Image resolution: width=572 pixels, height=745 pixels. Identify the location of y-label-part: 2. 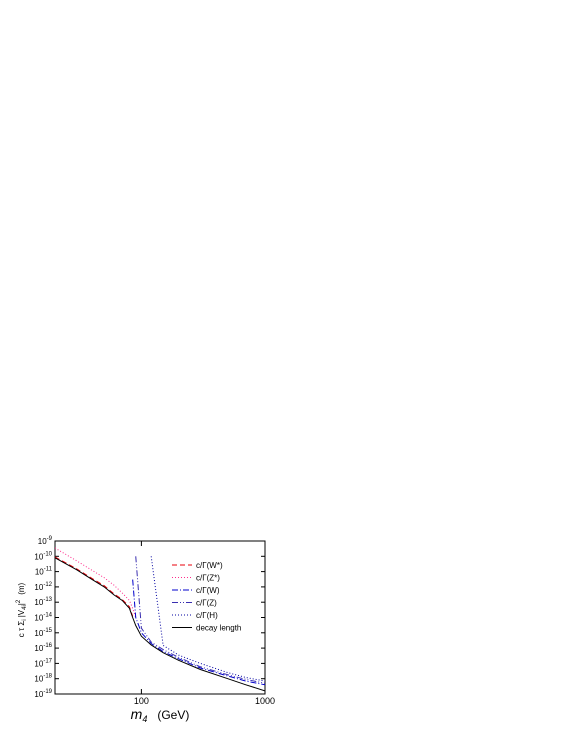
(19, 601).